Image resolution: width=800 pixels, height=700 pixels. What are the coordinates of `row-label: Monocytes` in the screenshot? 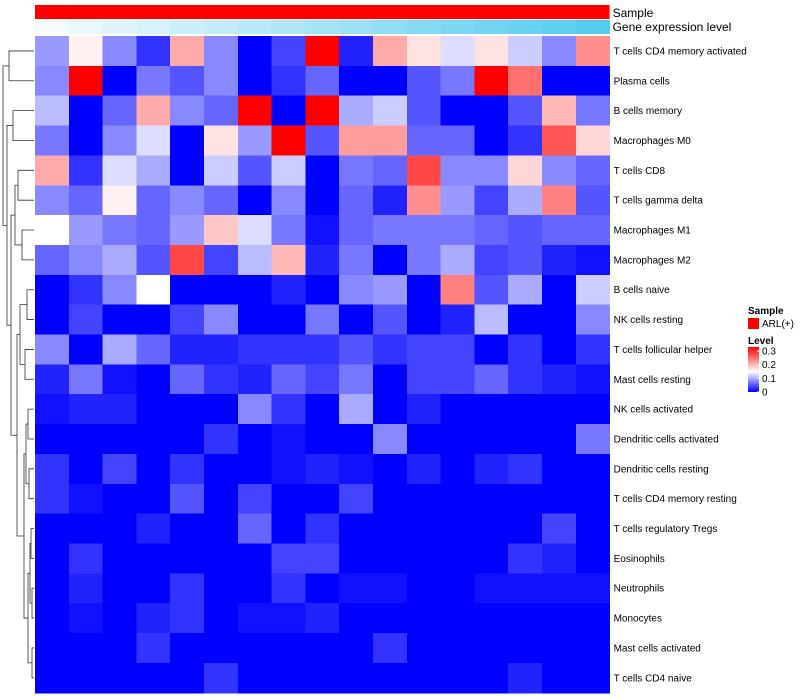 It's located at (638, 619).